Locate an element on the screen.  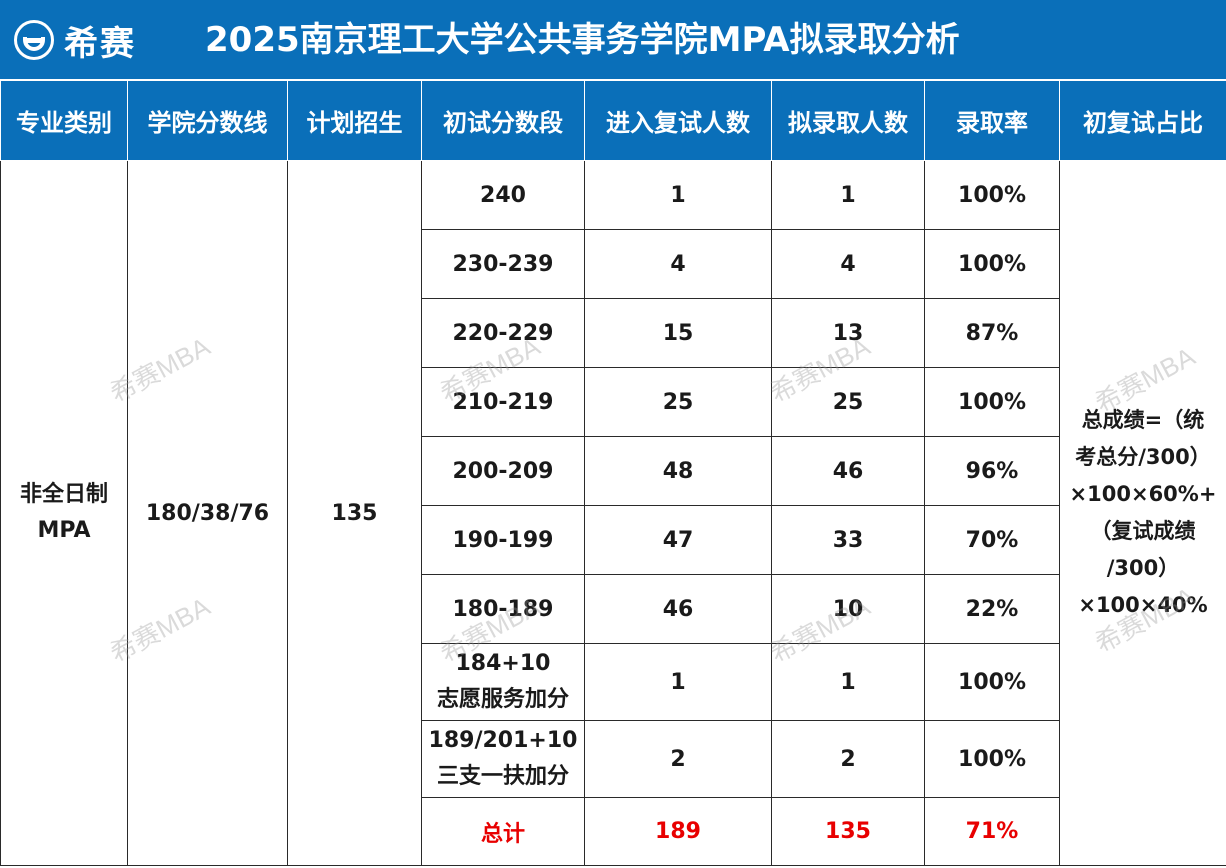
admit-cell: 2 is located at coordinates (848, 759).